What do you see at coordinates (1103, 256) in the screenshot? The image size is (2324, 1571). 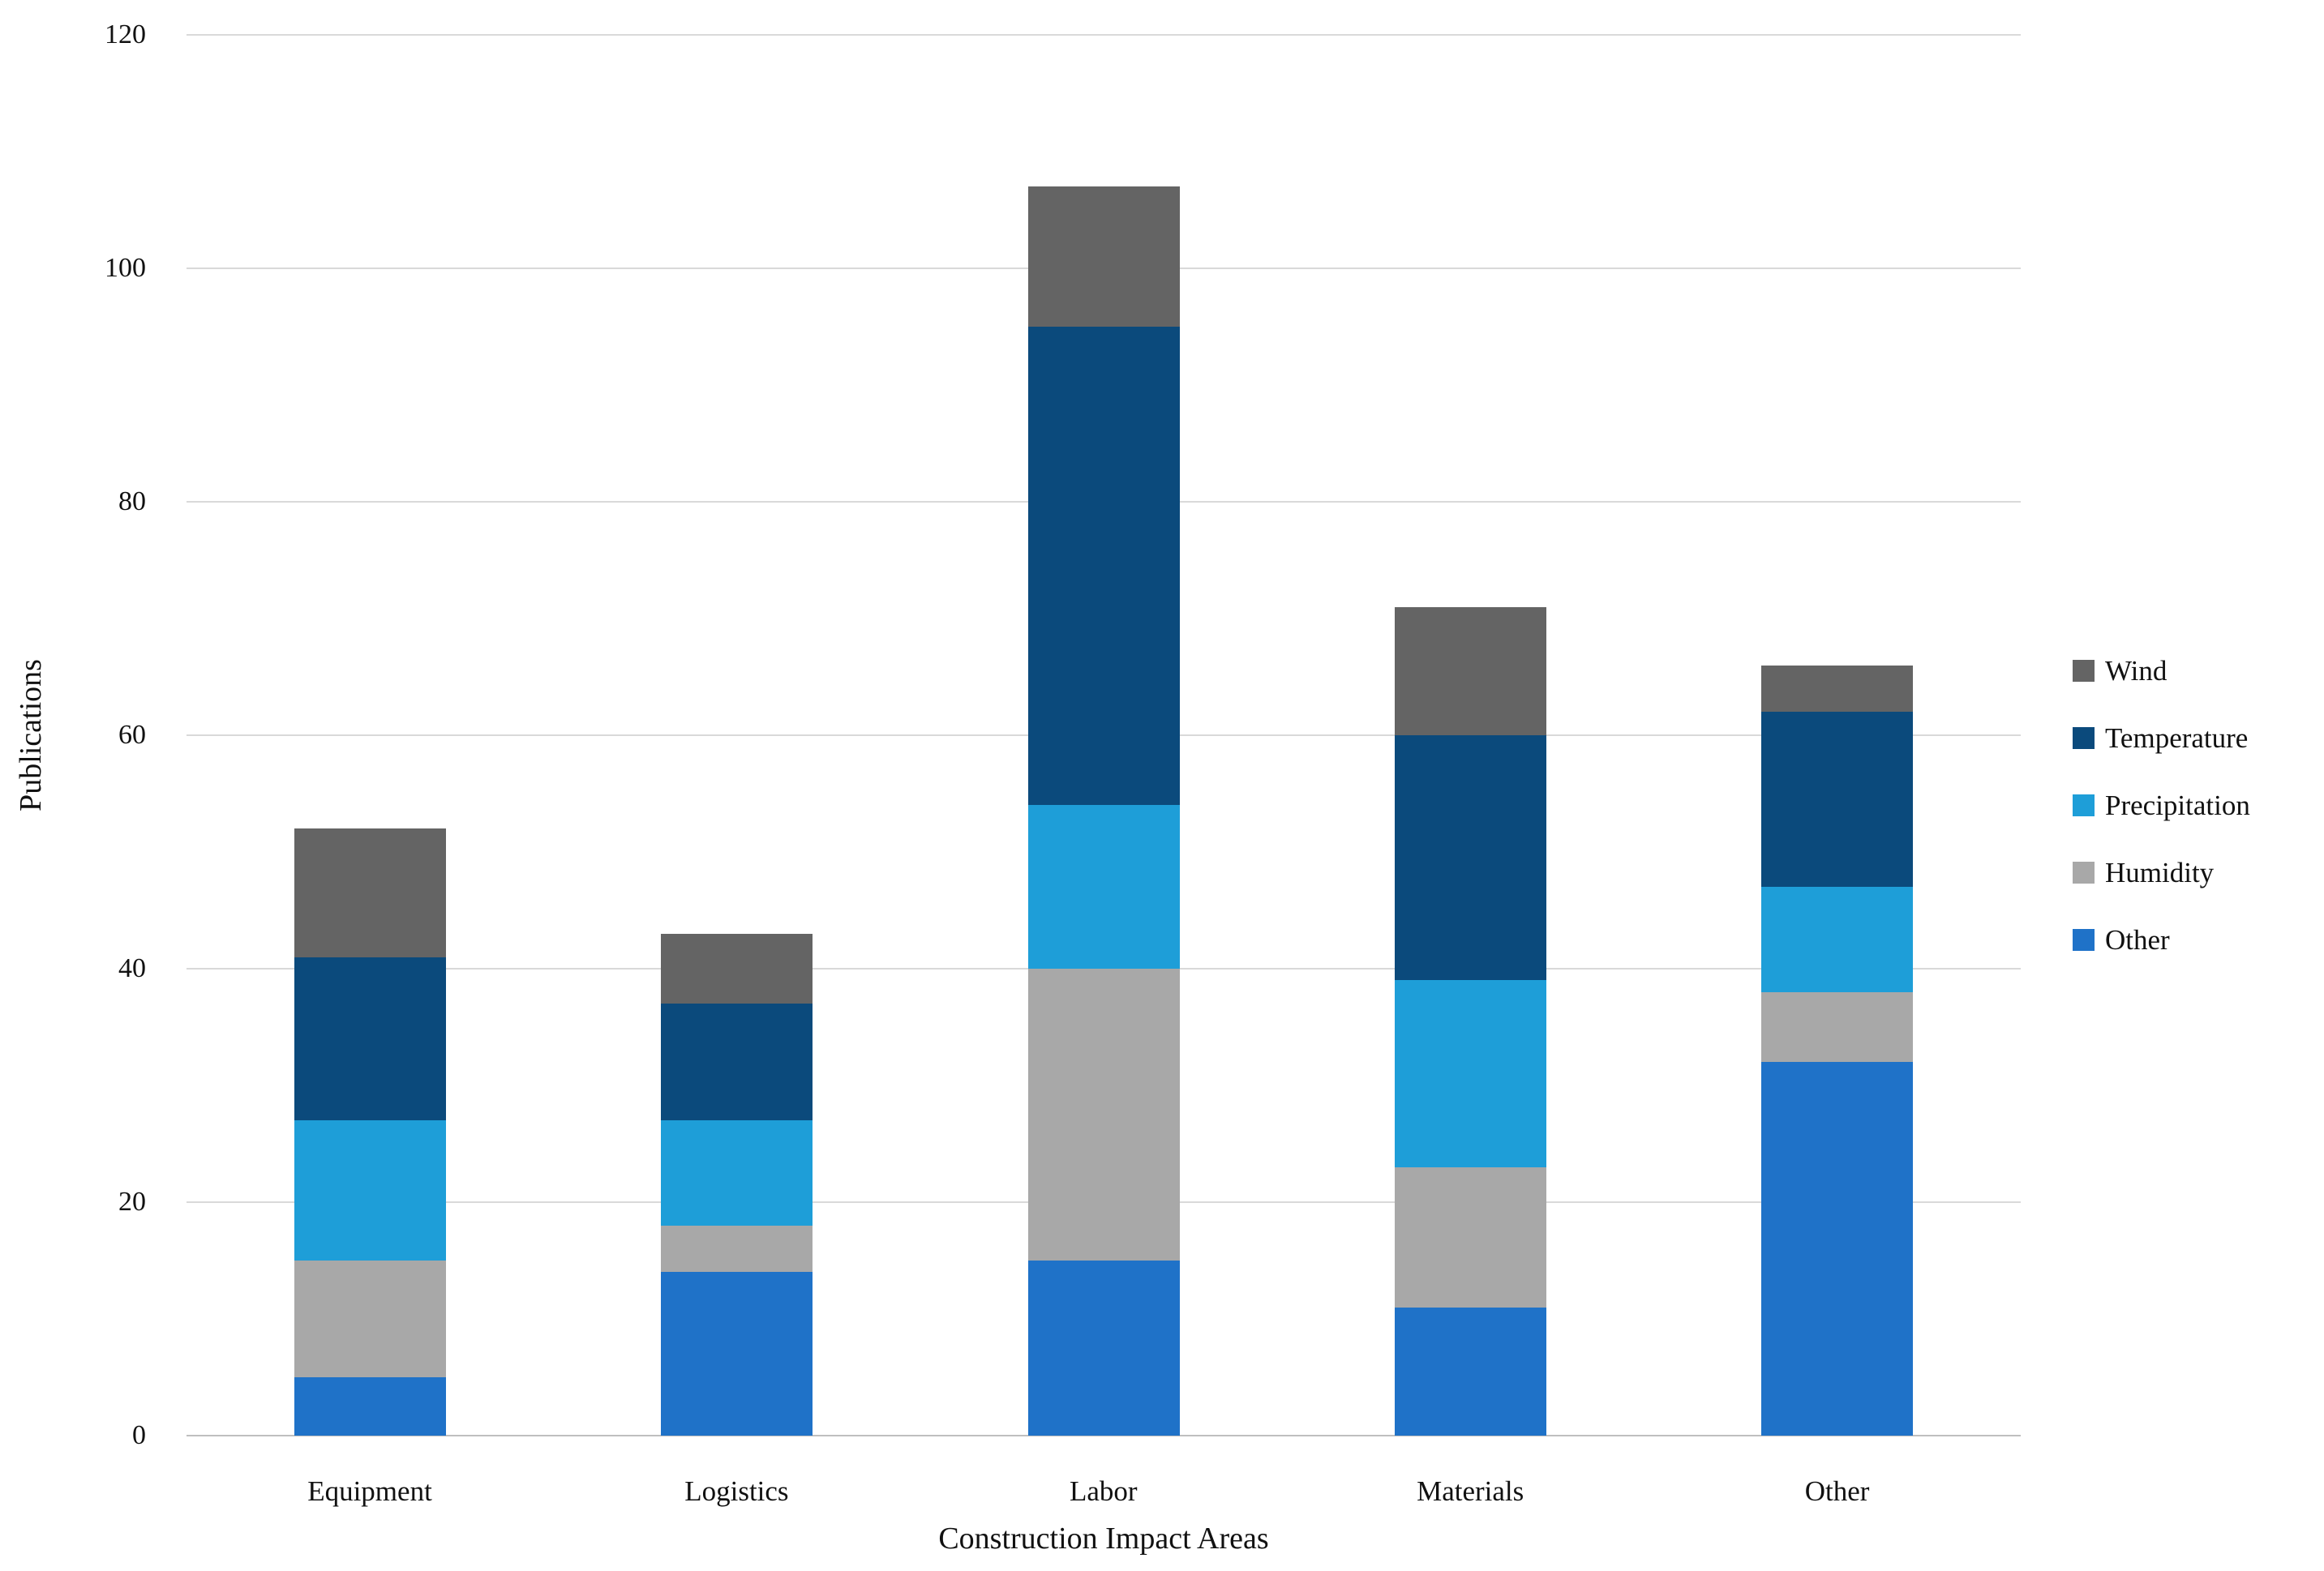 I see `bar-segment-wind-labor` at bounding box center [1103, 256].